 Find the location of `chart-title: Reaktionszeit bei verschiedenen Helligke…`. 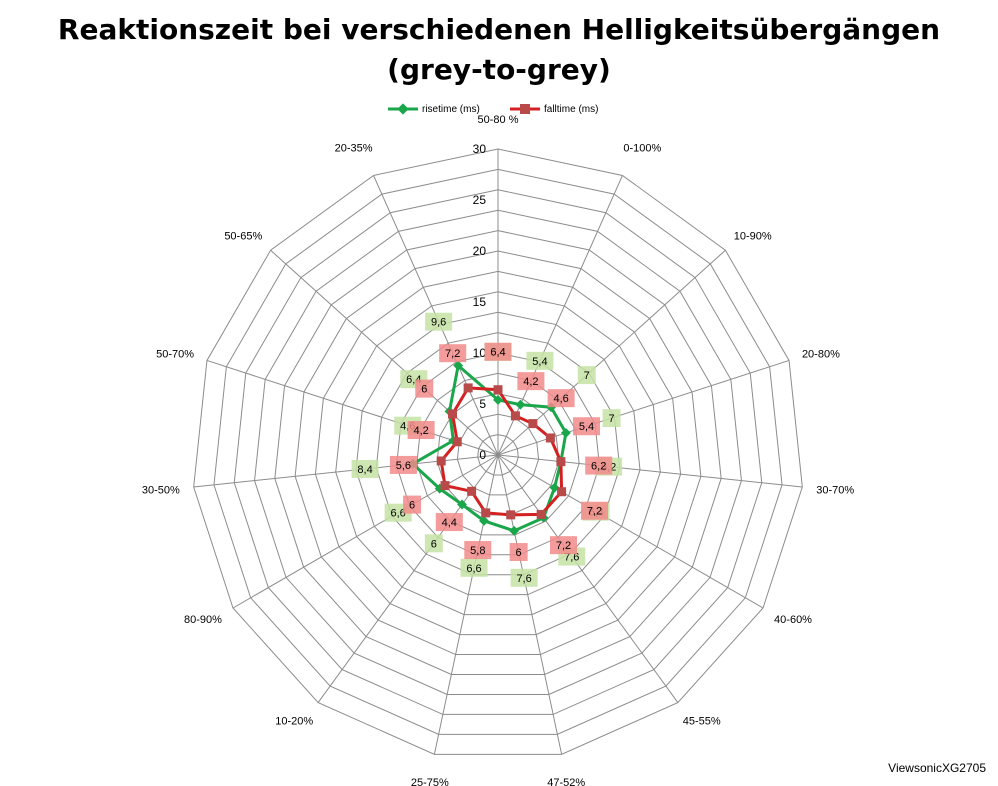

chart-title: Reaktionszeit bei verschiedenen Helligke… is located at coordinates (499, 50).